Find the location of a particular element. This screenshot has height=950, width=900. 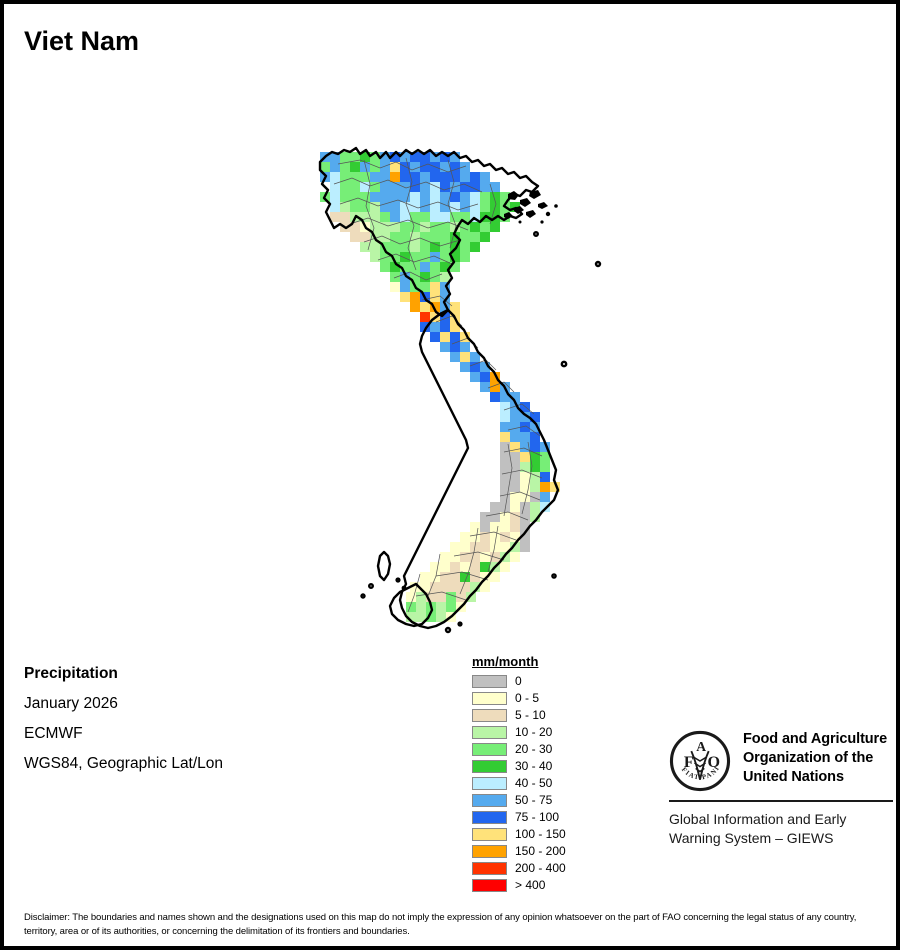

legend-label: 0 - 5 is located at coordinates (527, 698).